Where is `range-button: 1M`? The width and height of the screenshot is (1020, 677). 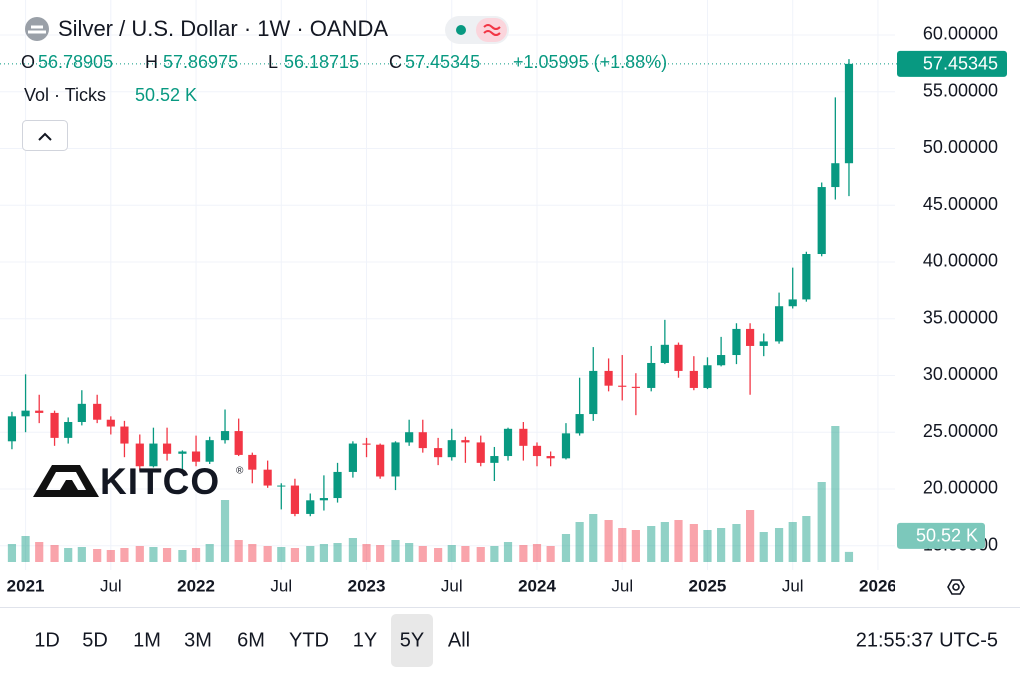 range-button: 1M is located at coordinates (147, 640).